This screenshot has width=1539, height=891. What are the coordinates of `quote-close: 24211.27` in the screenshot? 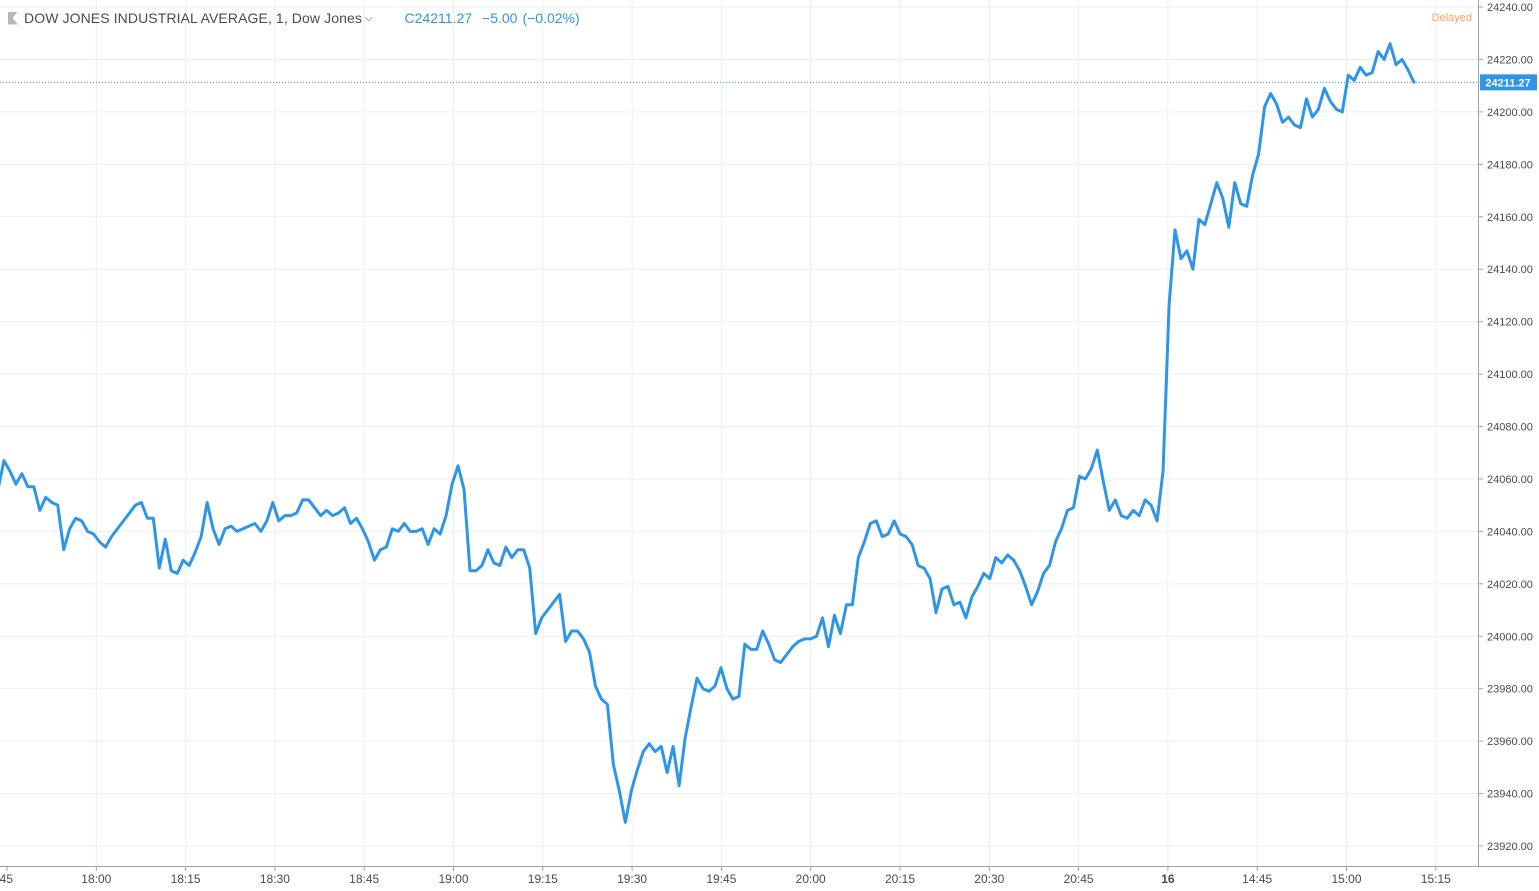 It's located at (443, 18).